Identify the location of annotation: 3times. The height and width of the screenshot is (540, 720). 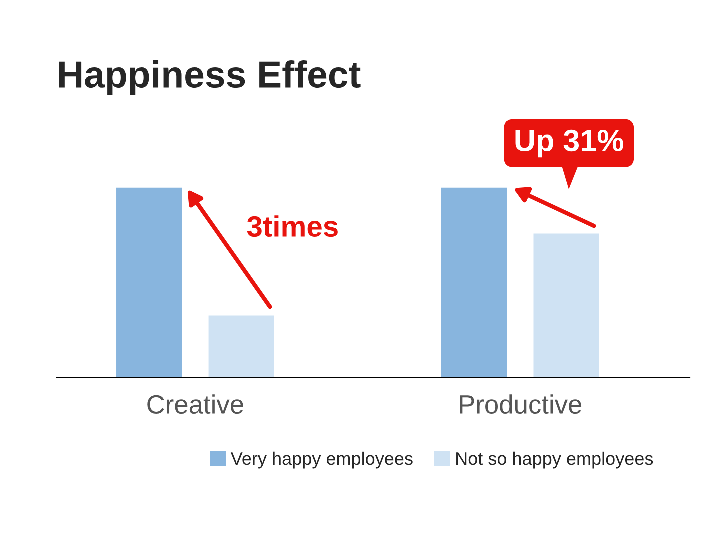
(292, 227).